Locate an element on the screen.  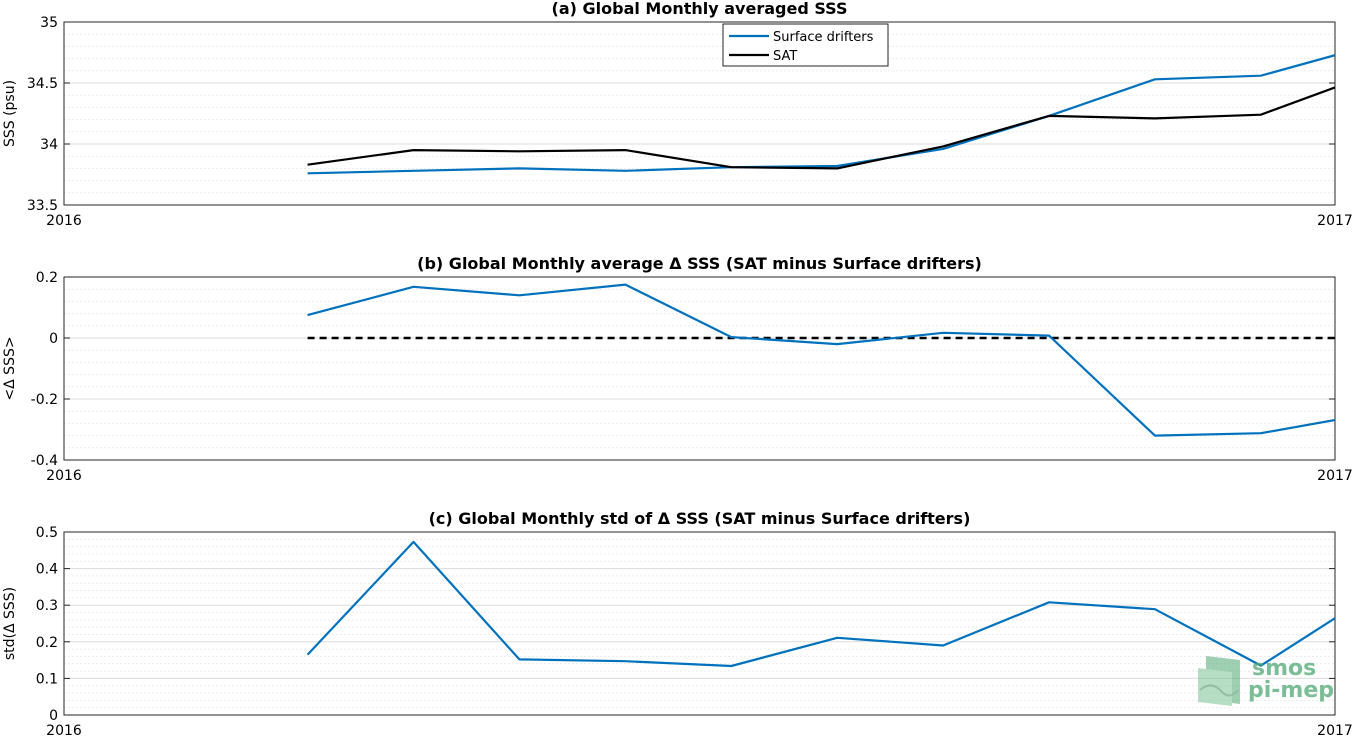
legend-box is located at coordinates (805, 45).